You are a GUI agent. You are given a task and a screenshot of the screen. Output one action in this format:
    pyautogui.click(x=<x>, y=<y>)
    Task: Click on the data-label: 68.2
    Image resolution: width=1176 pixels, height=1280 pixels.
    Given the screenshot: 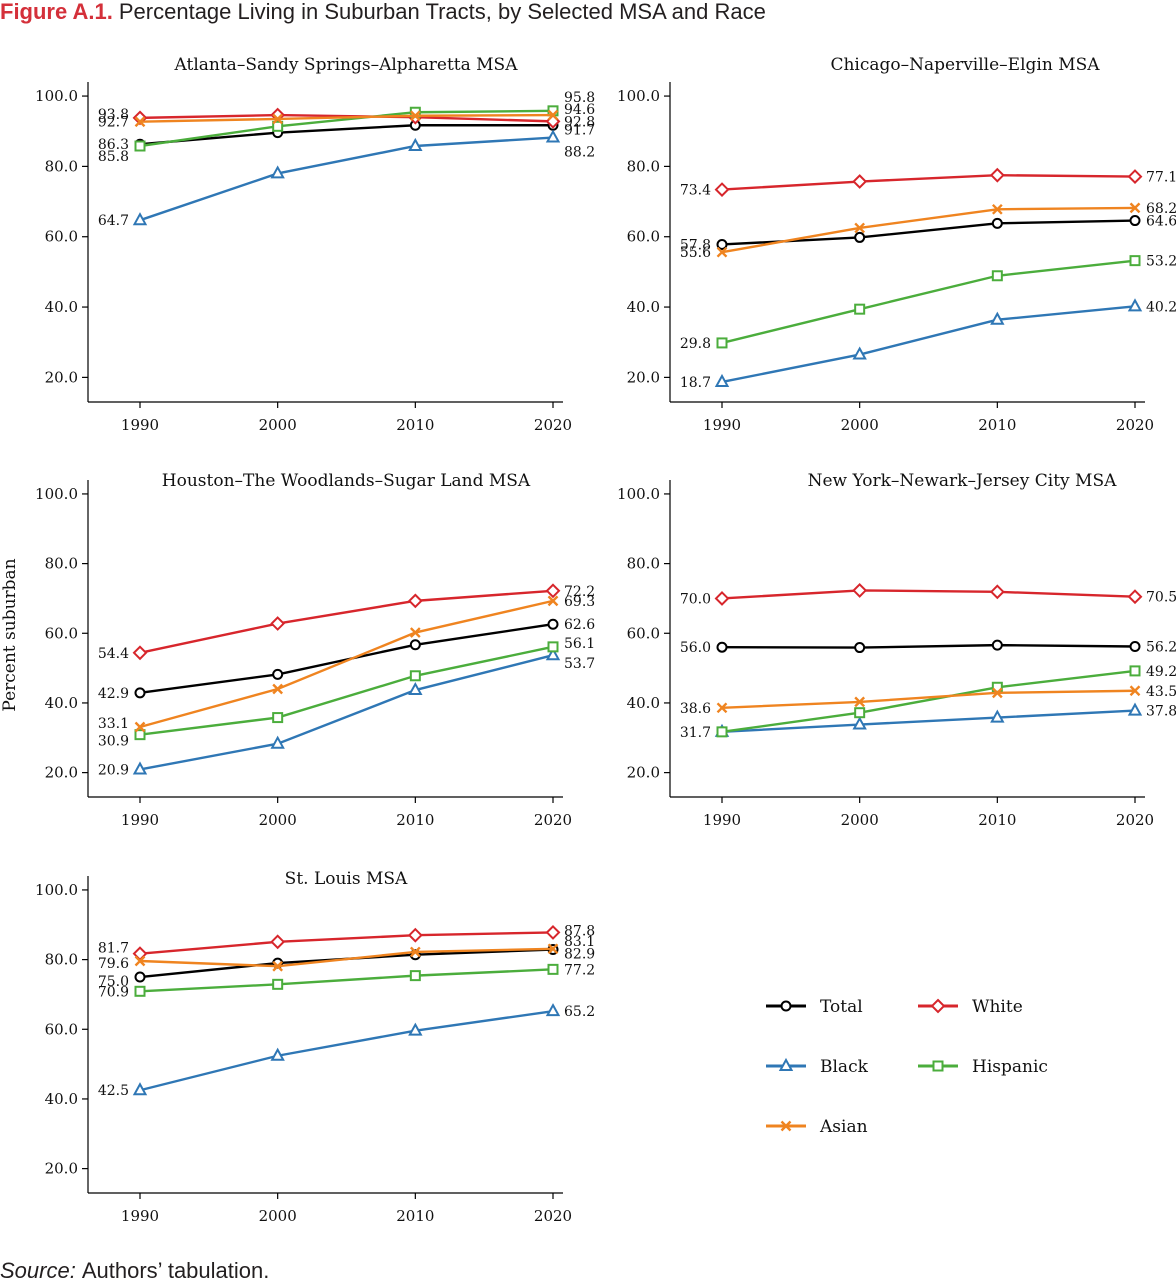 What is the action you would take?
    pyautogui.click(x=1161, y=209)
    